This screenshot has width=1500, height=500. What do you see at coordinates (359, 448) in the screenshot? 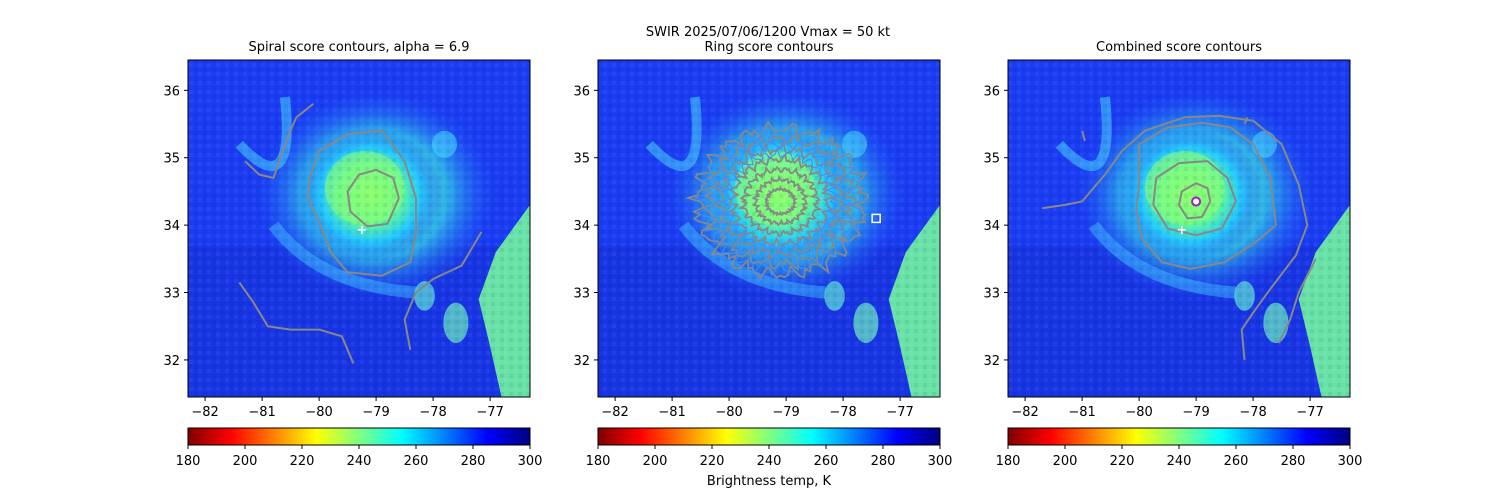
I see `colorbar-1: 180 200 220 240 260 280 300` at bounding box center [359, 448].